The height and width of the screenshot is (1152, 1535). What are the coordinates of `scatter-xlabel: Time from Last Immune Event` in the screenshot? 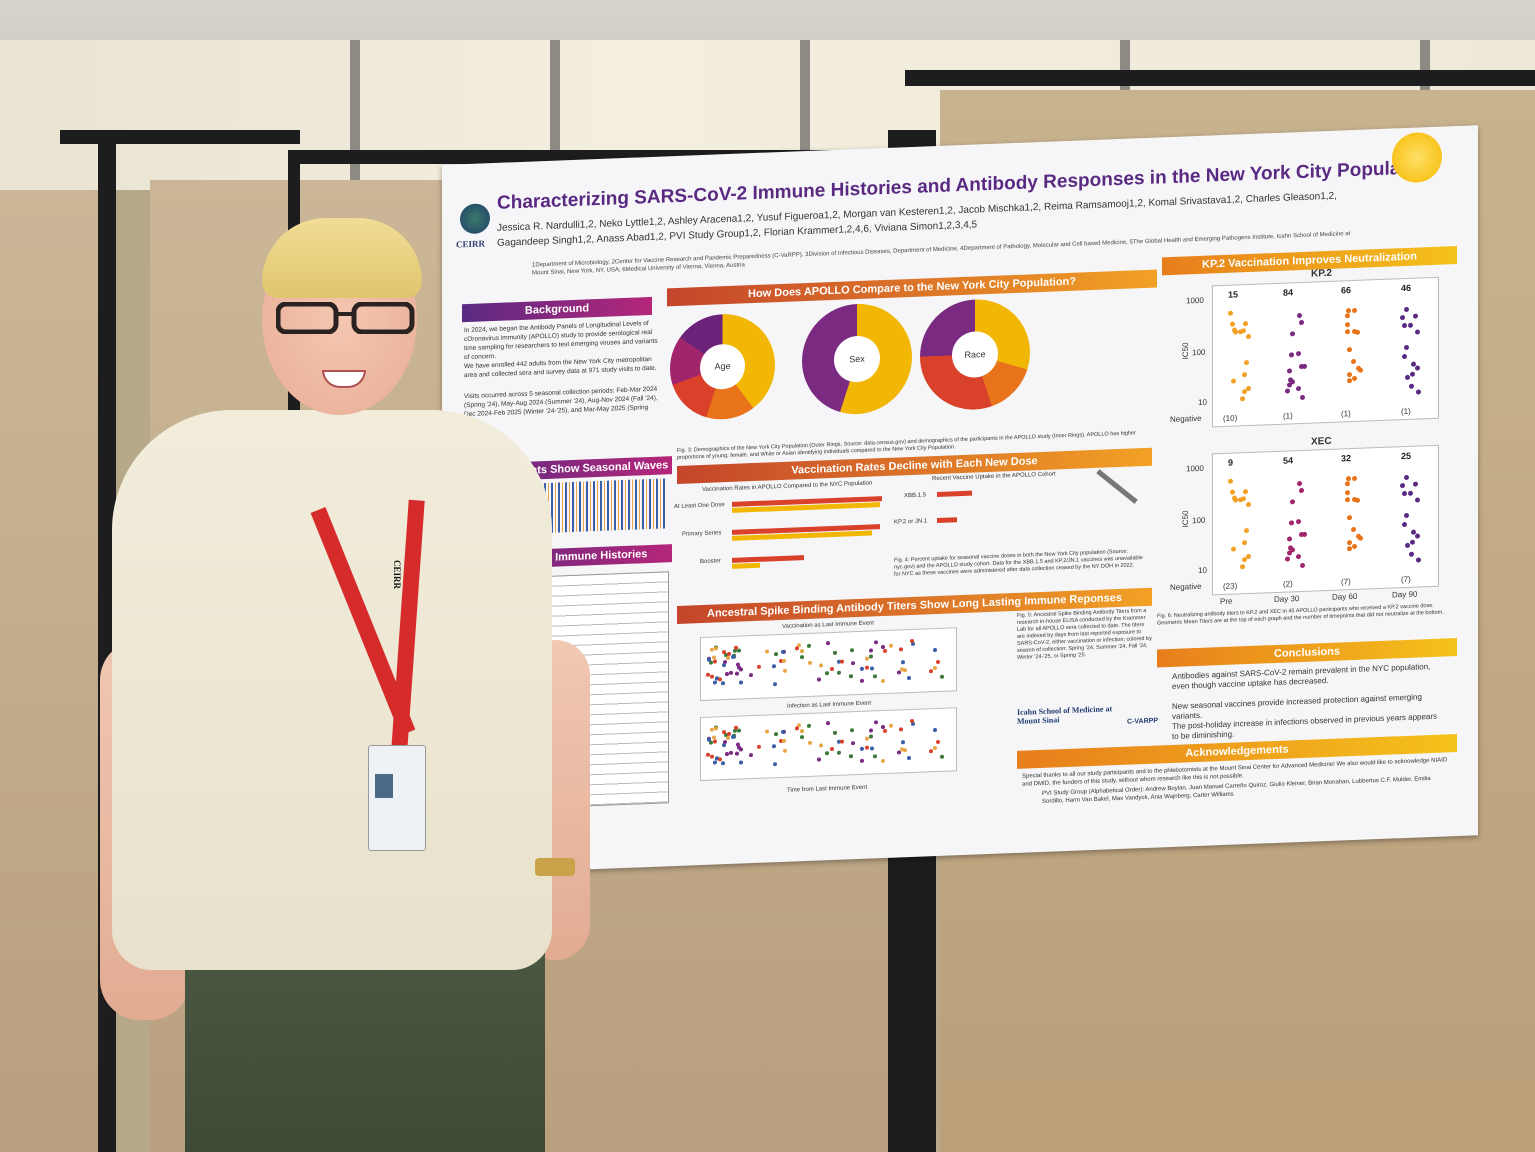 It's located at (827, 789).